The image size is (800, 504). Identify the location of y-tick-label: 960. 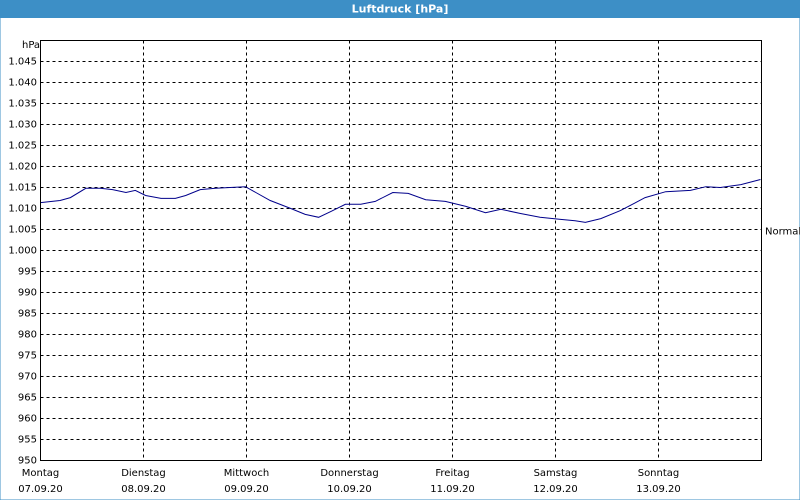
(27, 419).